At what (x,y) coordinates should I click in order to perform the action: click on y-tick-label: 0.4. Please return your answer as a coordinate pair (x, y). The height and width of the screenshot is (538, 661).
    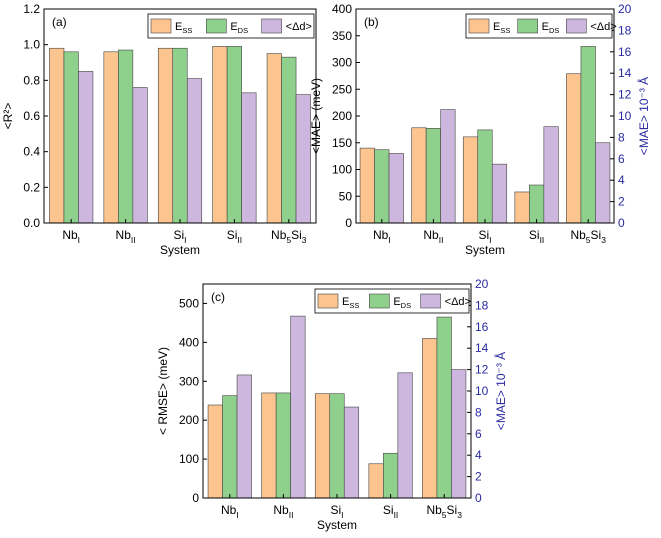
    Looking at the image, I should click on (31, 152).